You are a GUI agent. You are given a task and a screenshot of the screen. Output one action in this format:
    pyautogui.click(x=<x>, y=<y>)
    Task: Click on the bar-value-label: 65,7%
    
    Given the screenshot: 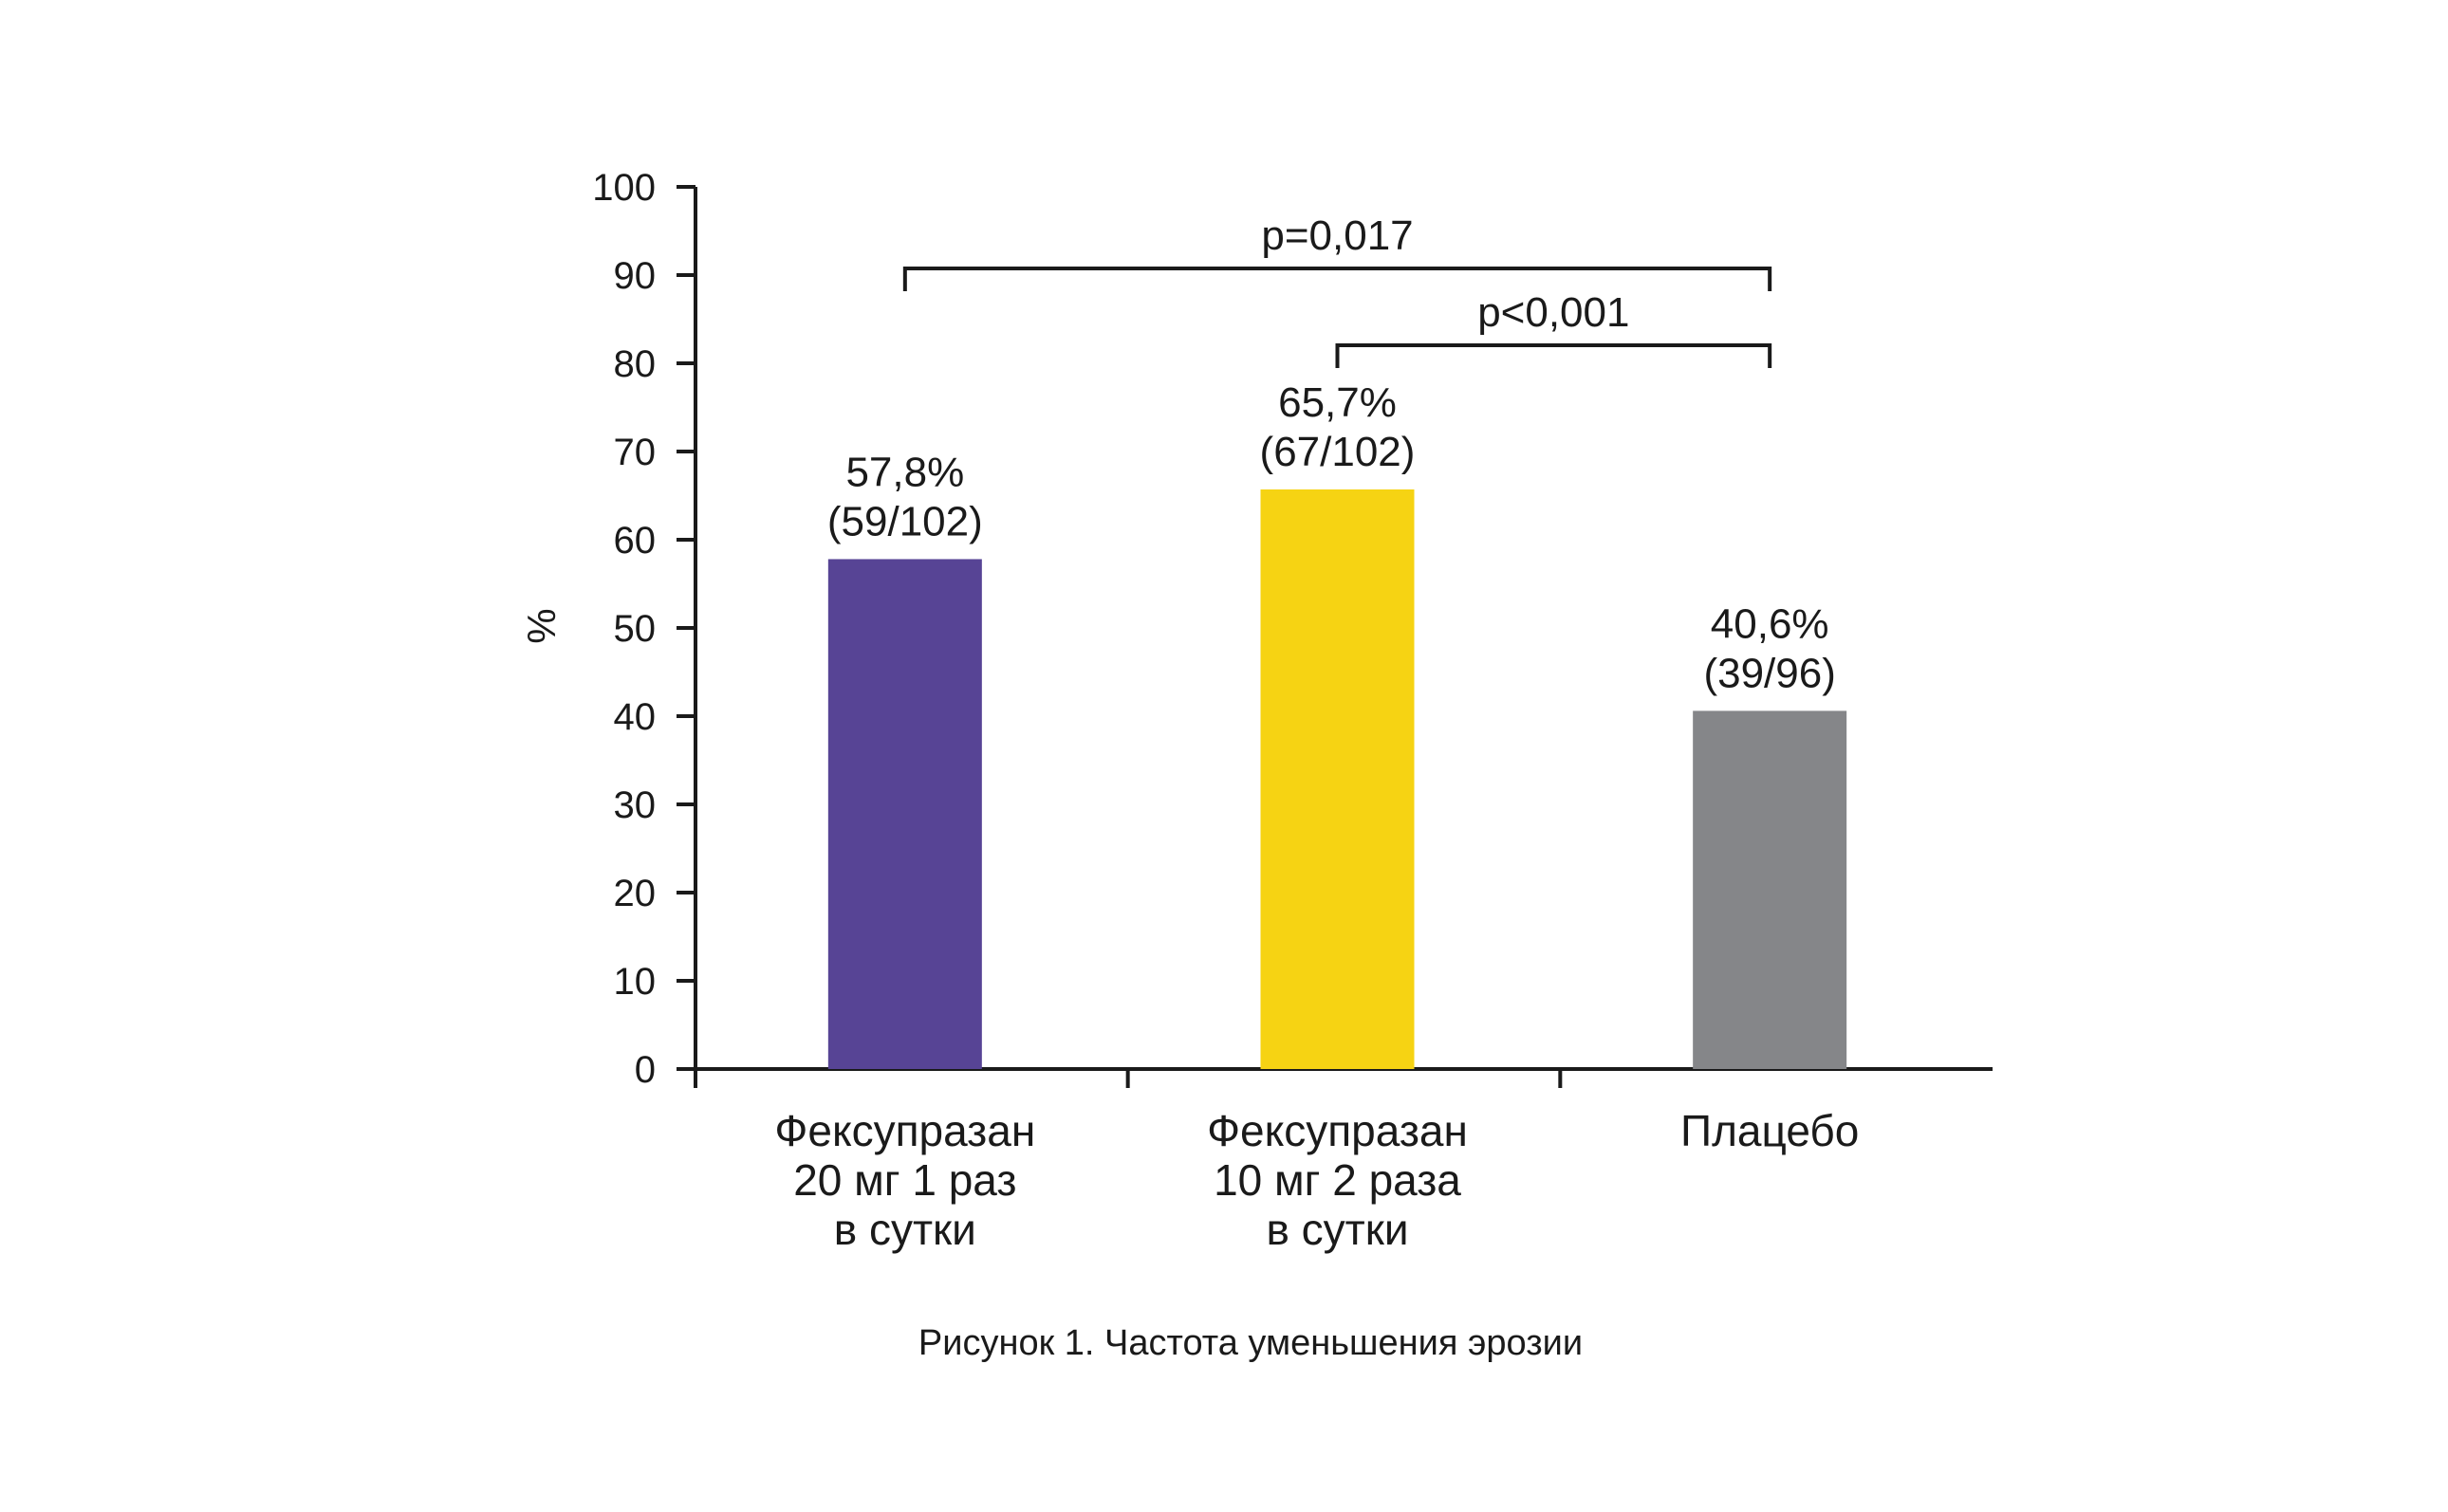 What is the action you would take?
    pyautogui.click(x=1337, y=402)
    